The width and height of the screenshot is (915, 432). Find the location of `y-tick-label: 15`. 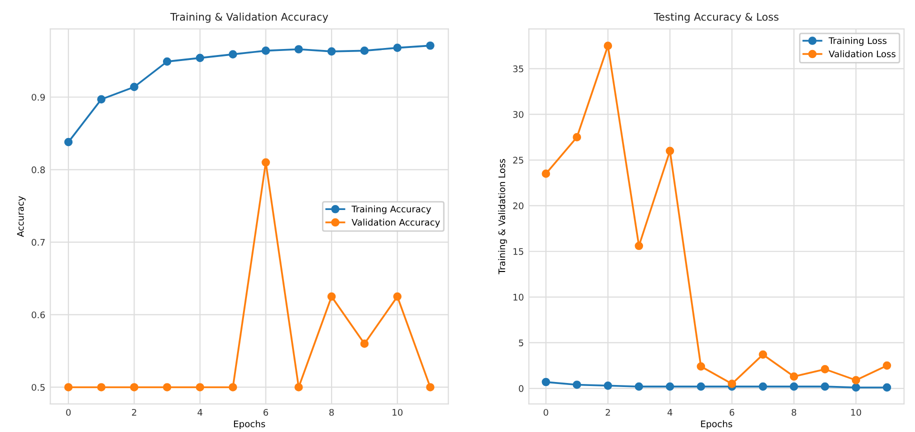

y-tick-label: 15 is located at coordinates (519, 251).